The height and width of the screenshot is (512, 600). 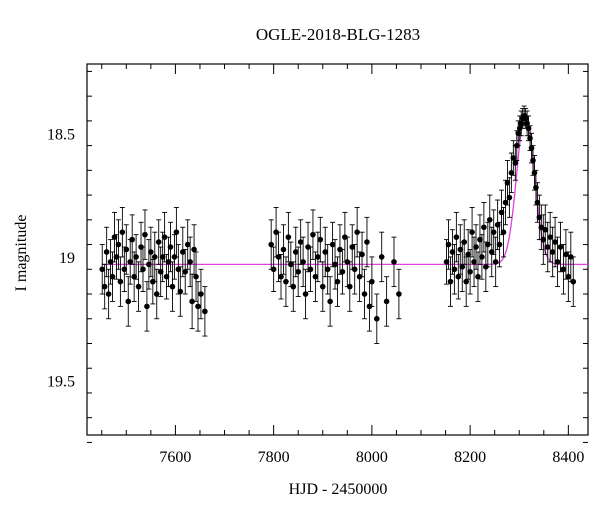 What do you see at coordinates (61, 382) in the screenshot?
I see `y-tick-label: 19.5` at bounding box center [61, 382].